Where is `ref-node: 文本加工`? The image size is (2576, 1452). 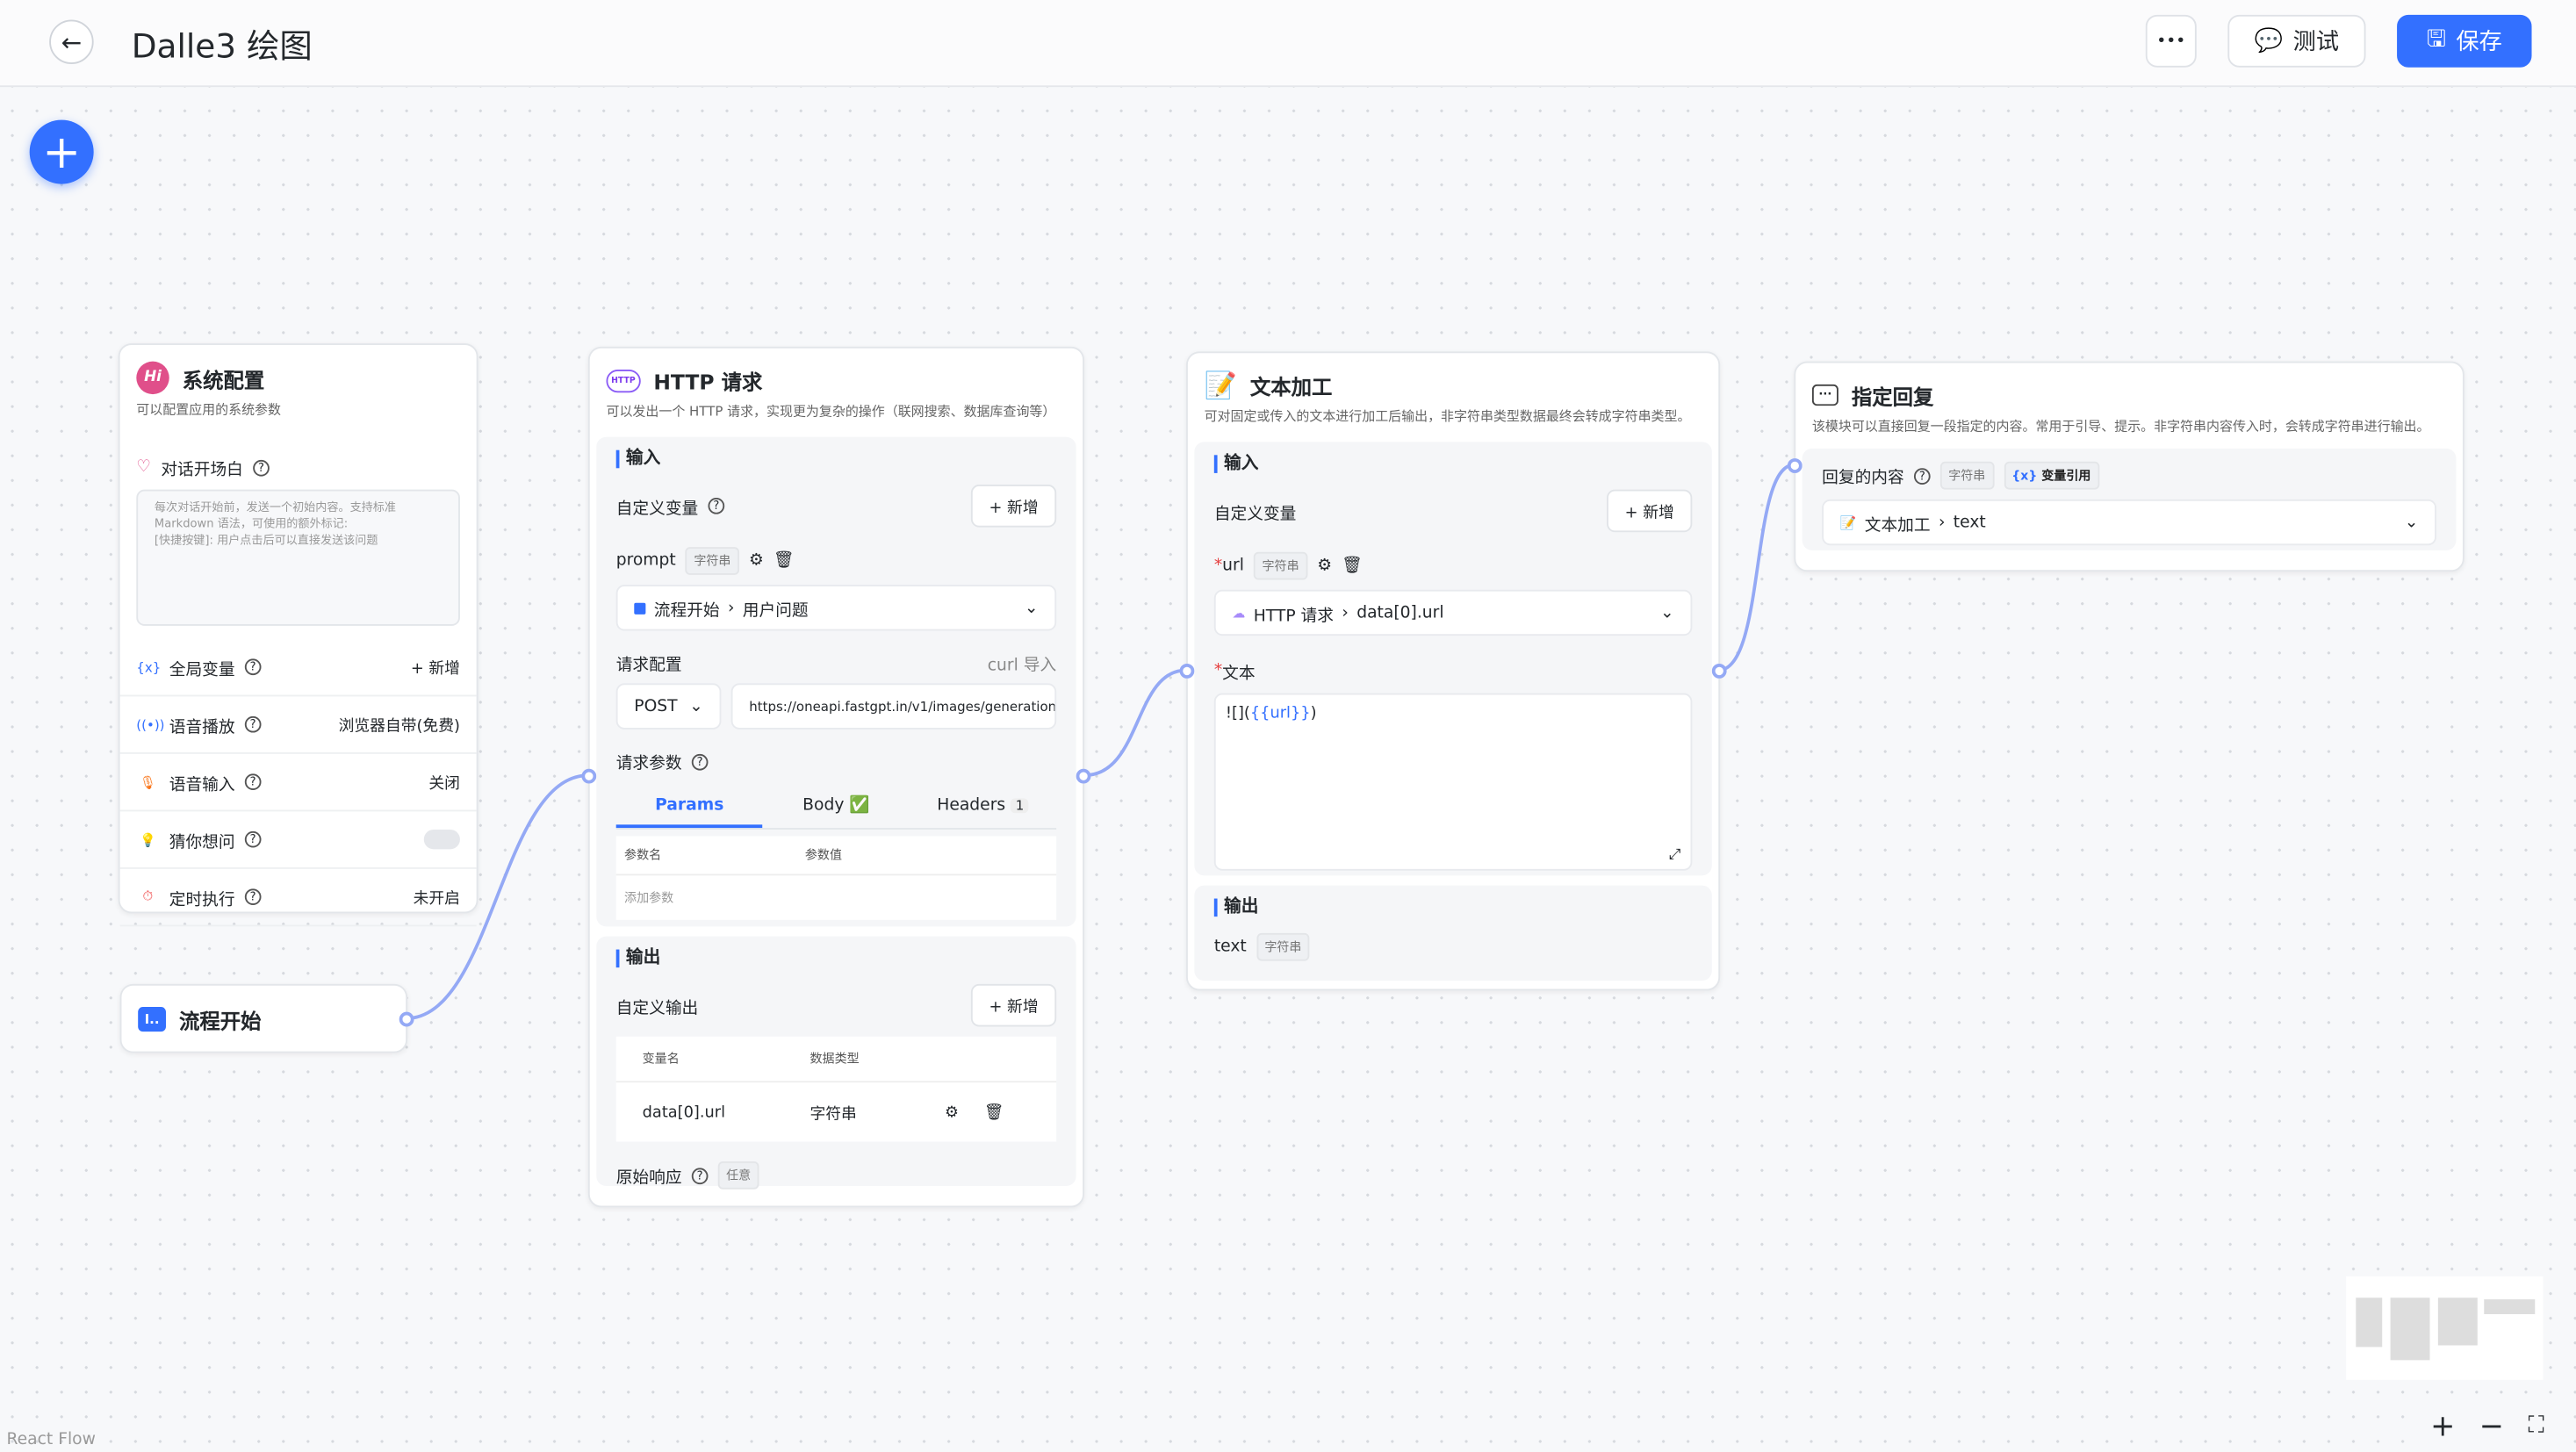
ref-node: 文本加工 is located at coordinates (1897, 526).